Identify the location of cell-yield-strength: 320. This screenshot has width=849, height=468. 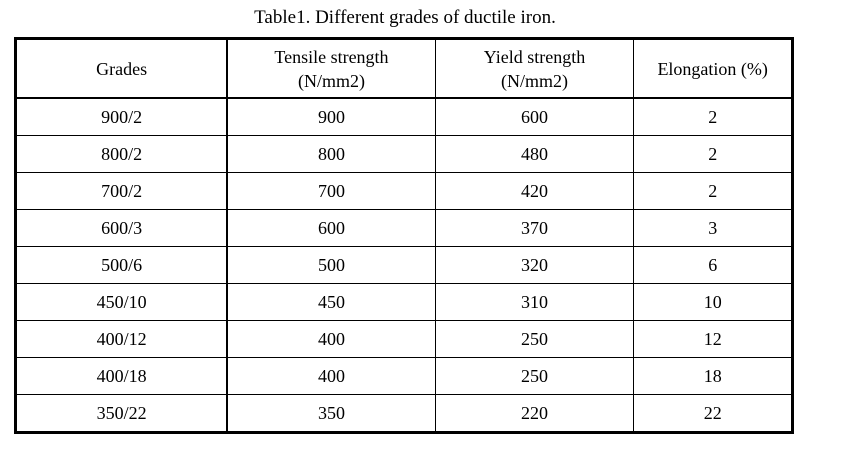
(534, 265).